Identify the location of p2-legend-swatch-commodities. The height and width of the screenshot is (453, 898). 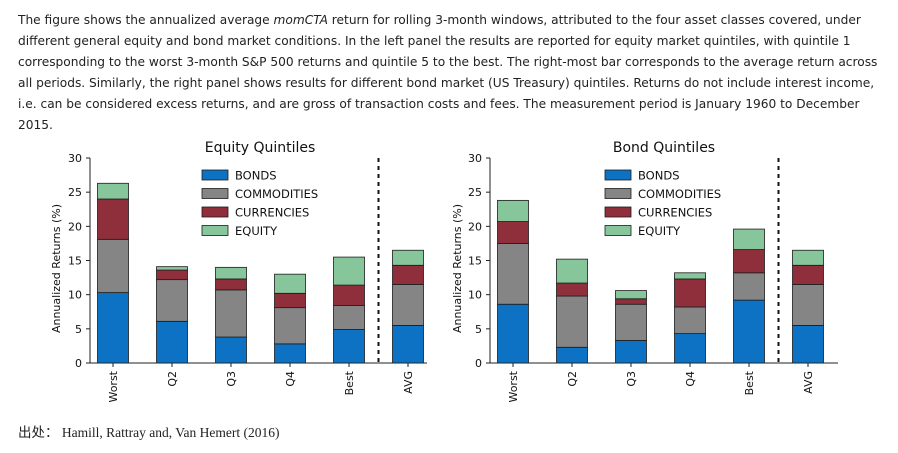
(618, 193).